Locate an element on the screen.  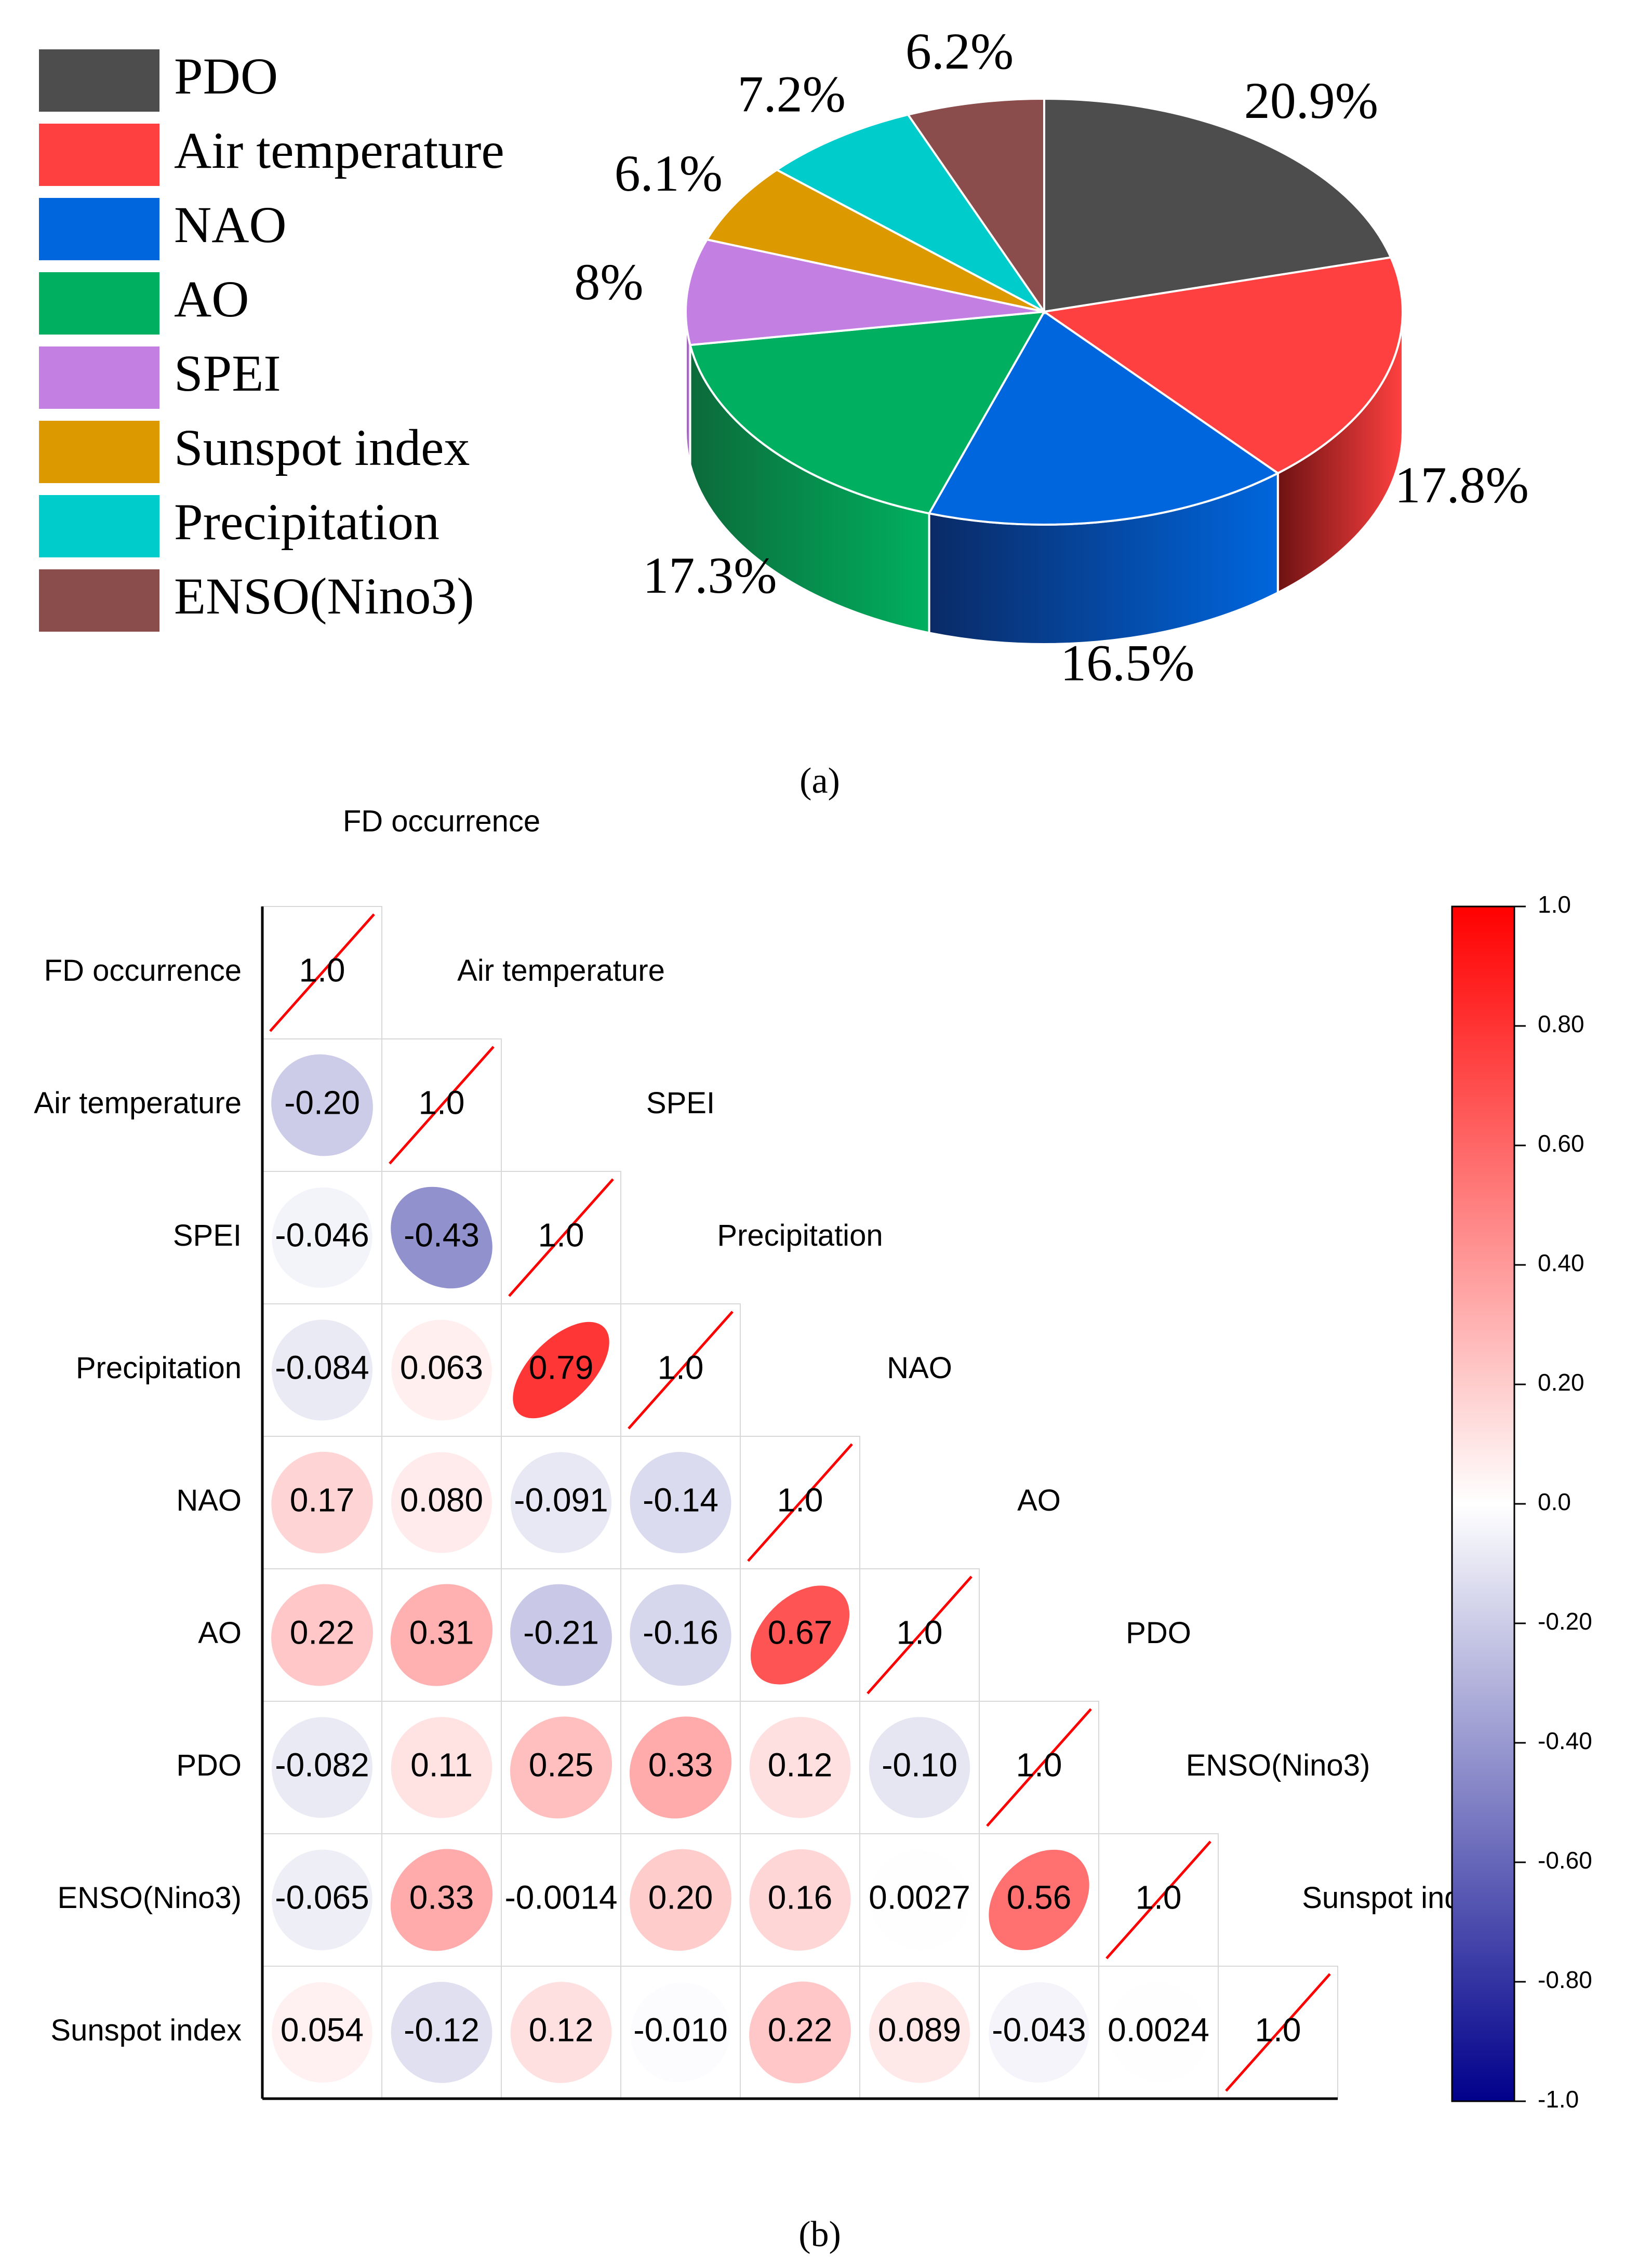
correlation-value: -0.010 is located at coordinates (680, 2029).